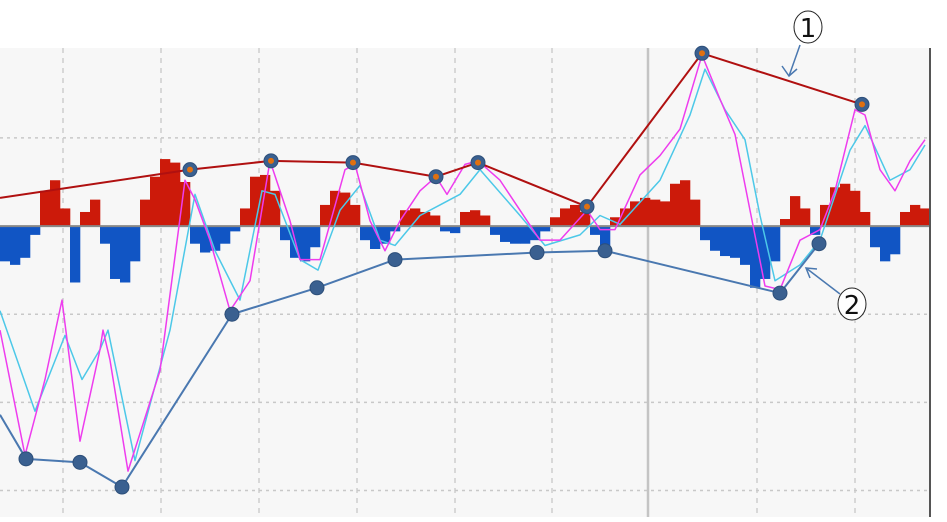 The height and width of the screenshot is (522, 947). I want to click on callout-1-arrowhead, so click(789, 71).